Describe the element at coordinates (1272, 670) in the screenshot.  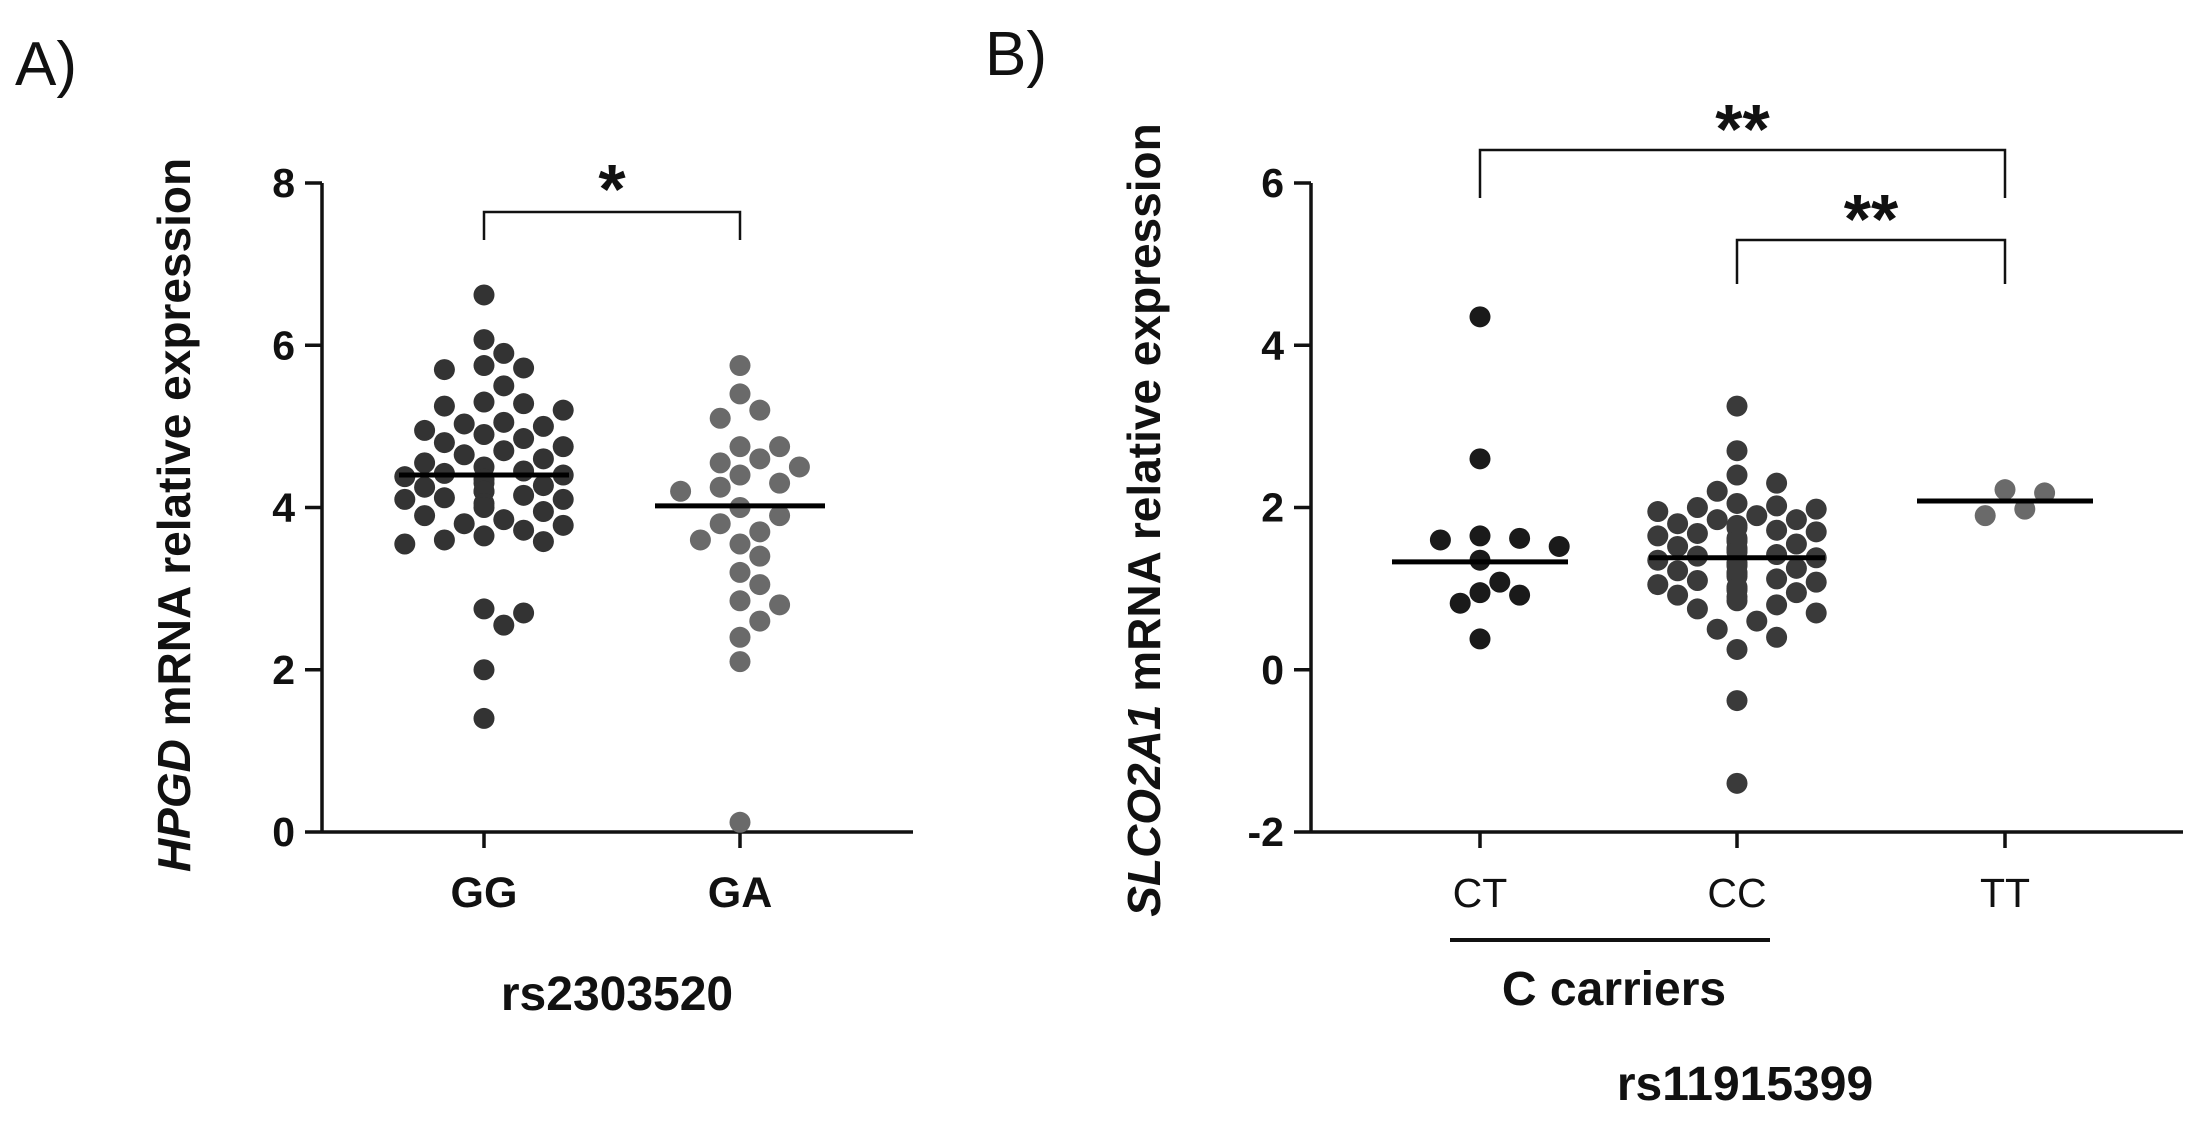
I see `y-tick-label: 0` at that location.